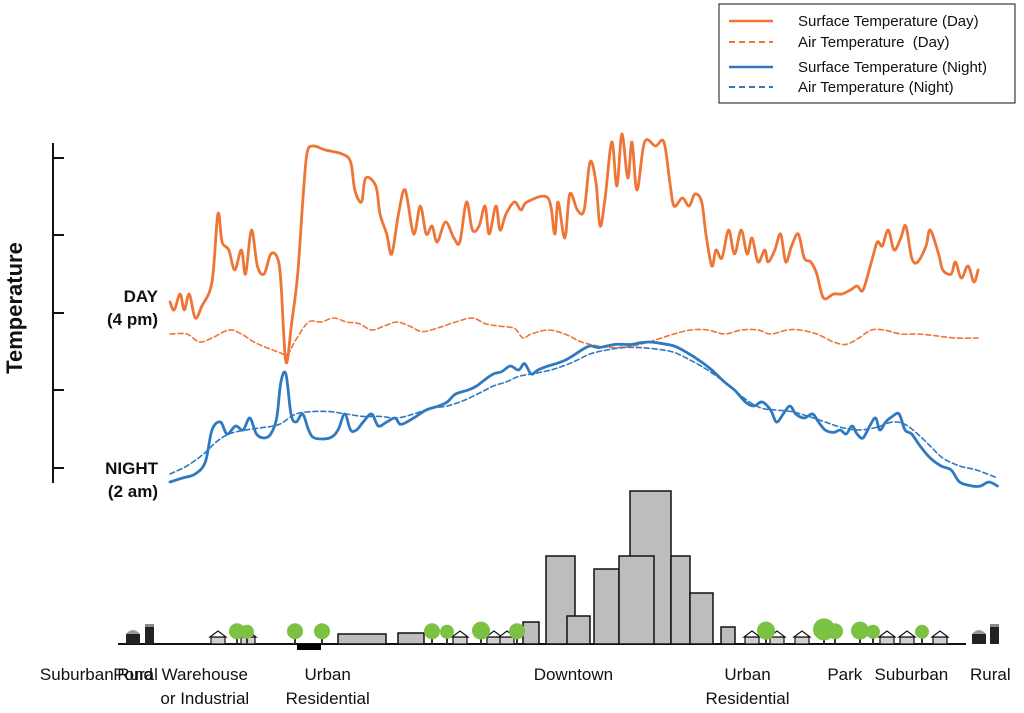 This screenshot has width=1024, height=713. What do you see at coordinates (876, 87) in the screenshot?
I see `legend-label-air-night: Air Temperature (Night)` at bounding box center [876, 87].